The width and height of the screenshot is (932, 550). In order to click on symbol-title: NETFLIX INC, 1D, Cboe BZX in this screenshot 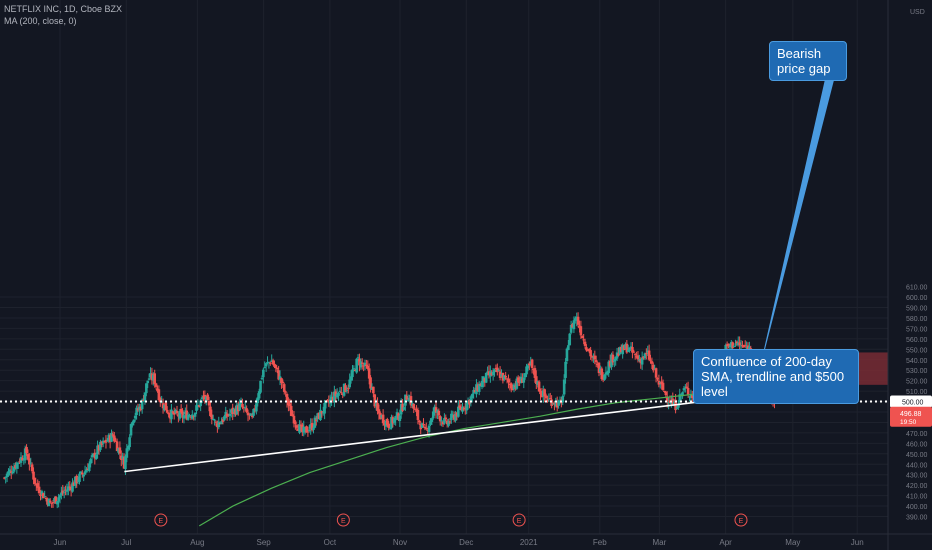, I will do `click(63, 9)`.